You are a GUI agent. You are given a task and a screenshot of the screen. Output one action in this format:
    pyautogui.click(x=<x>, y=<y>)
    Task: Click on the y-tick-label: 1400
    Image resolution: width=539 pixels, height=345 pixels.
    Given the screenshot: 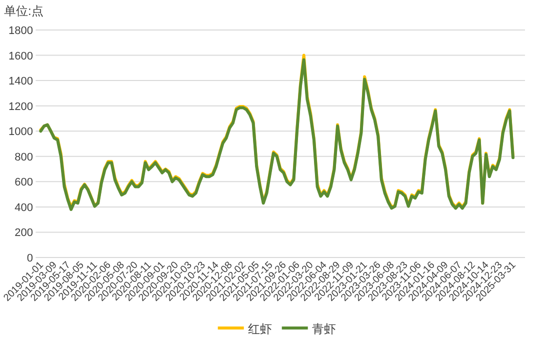 What is the action you would take?
    pyautogui.click(x=20, y=82)
    